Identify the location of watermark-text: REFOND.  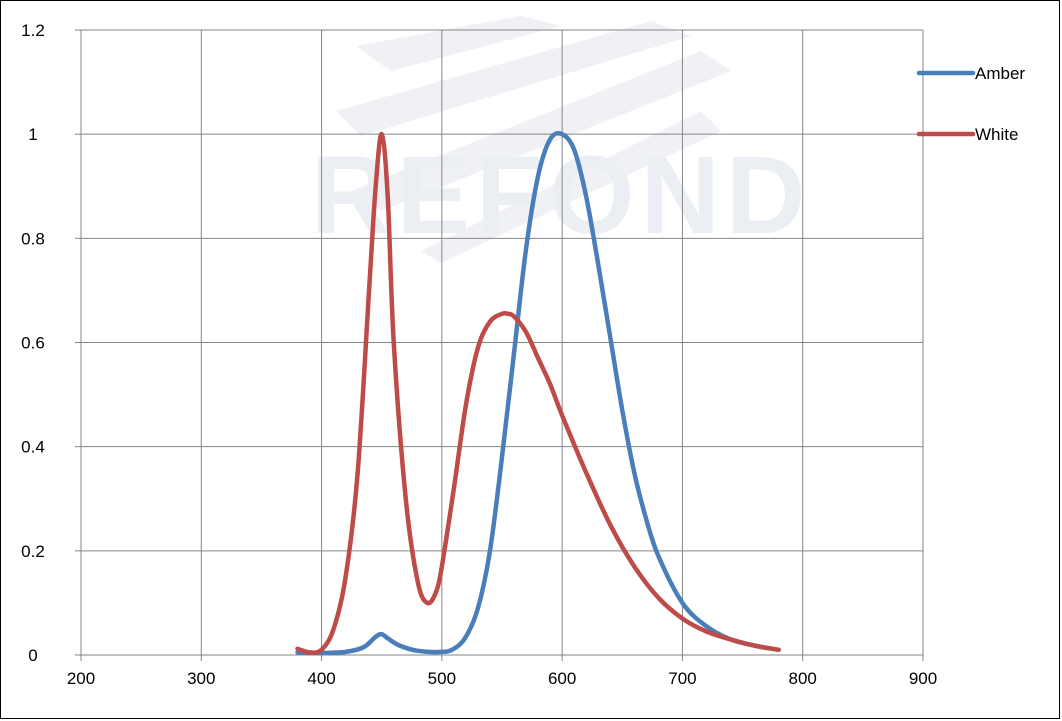
(561, 195).